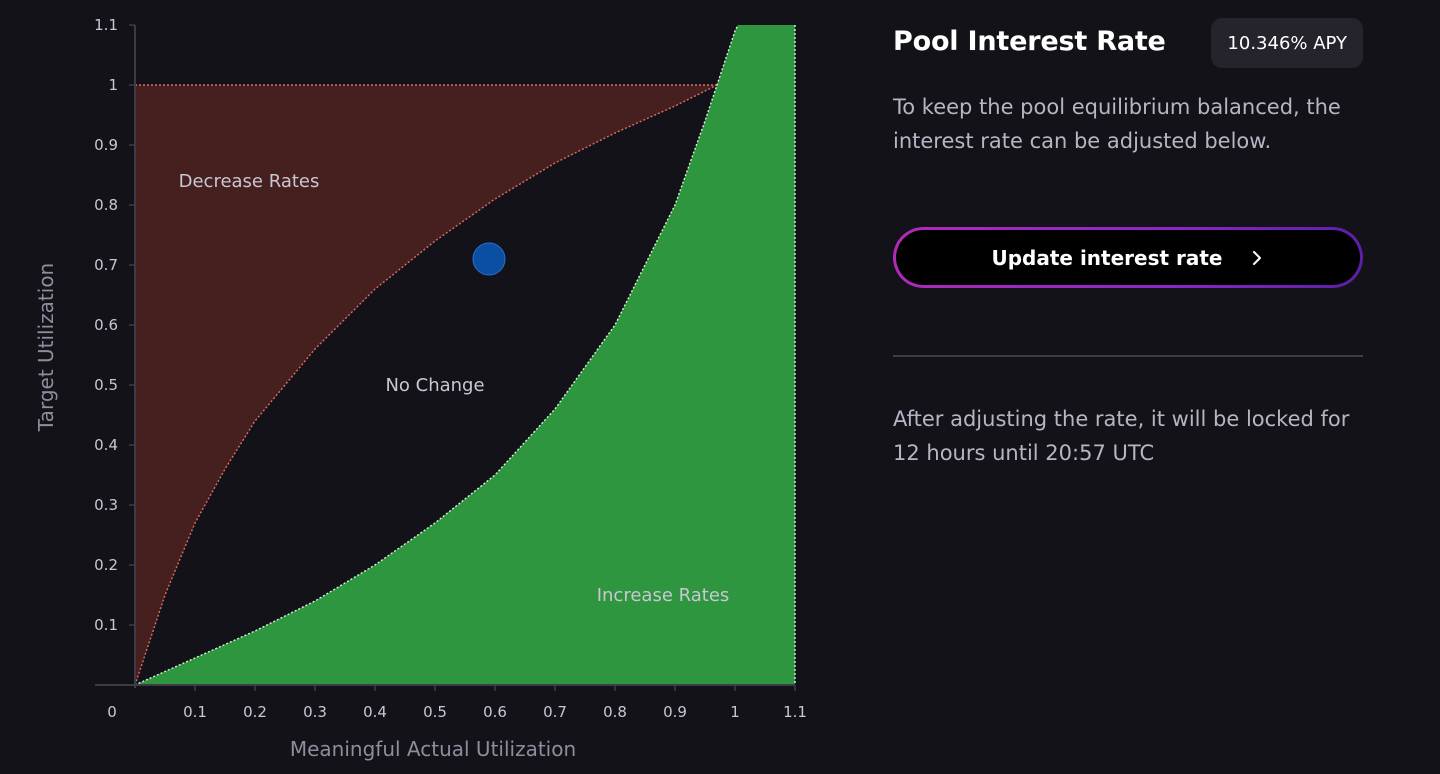 This screenshot has height=774, width=1440. I want to click on x-tick-label: 1.1, so click(795, 712).